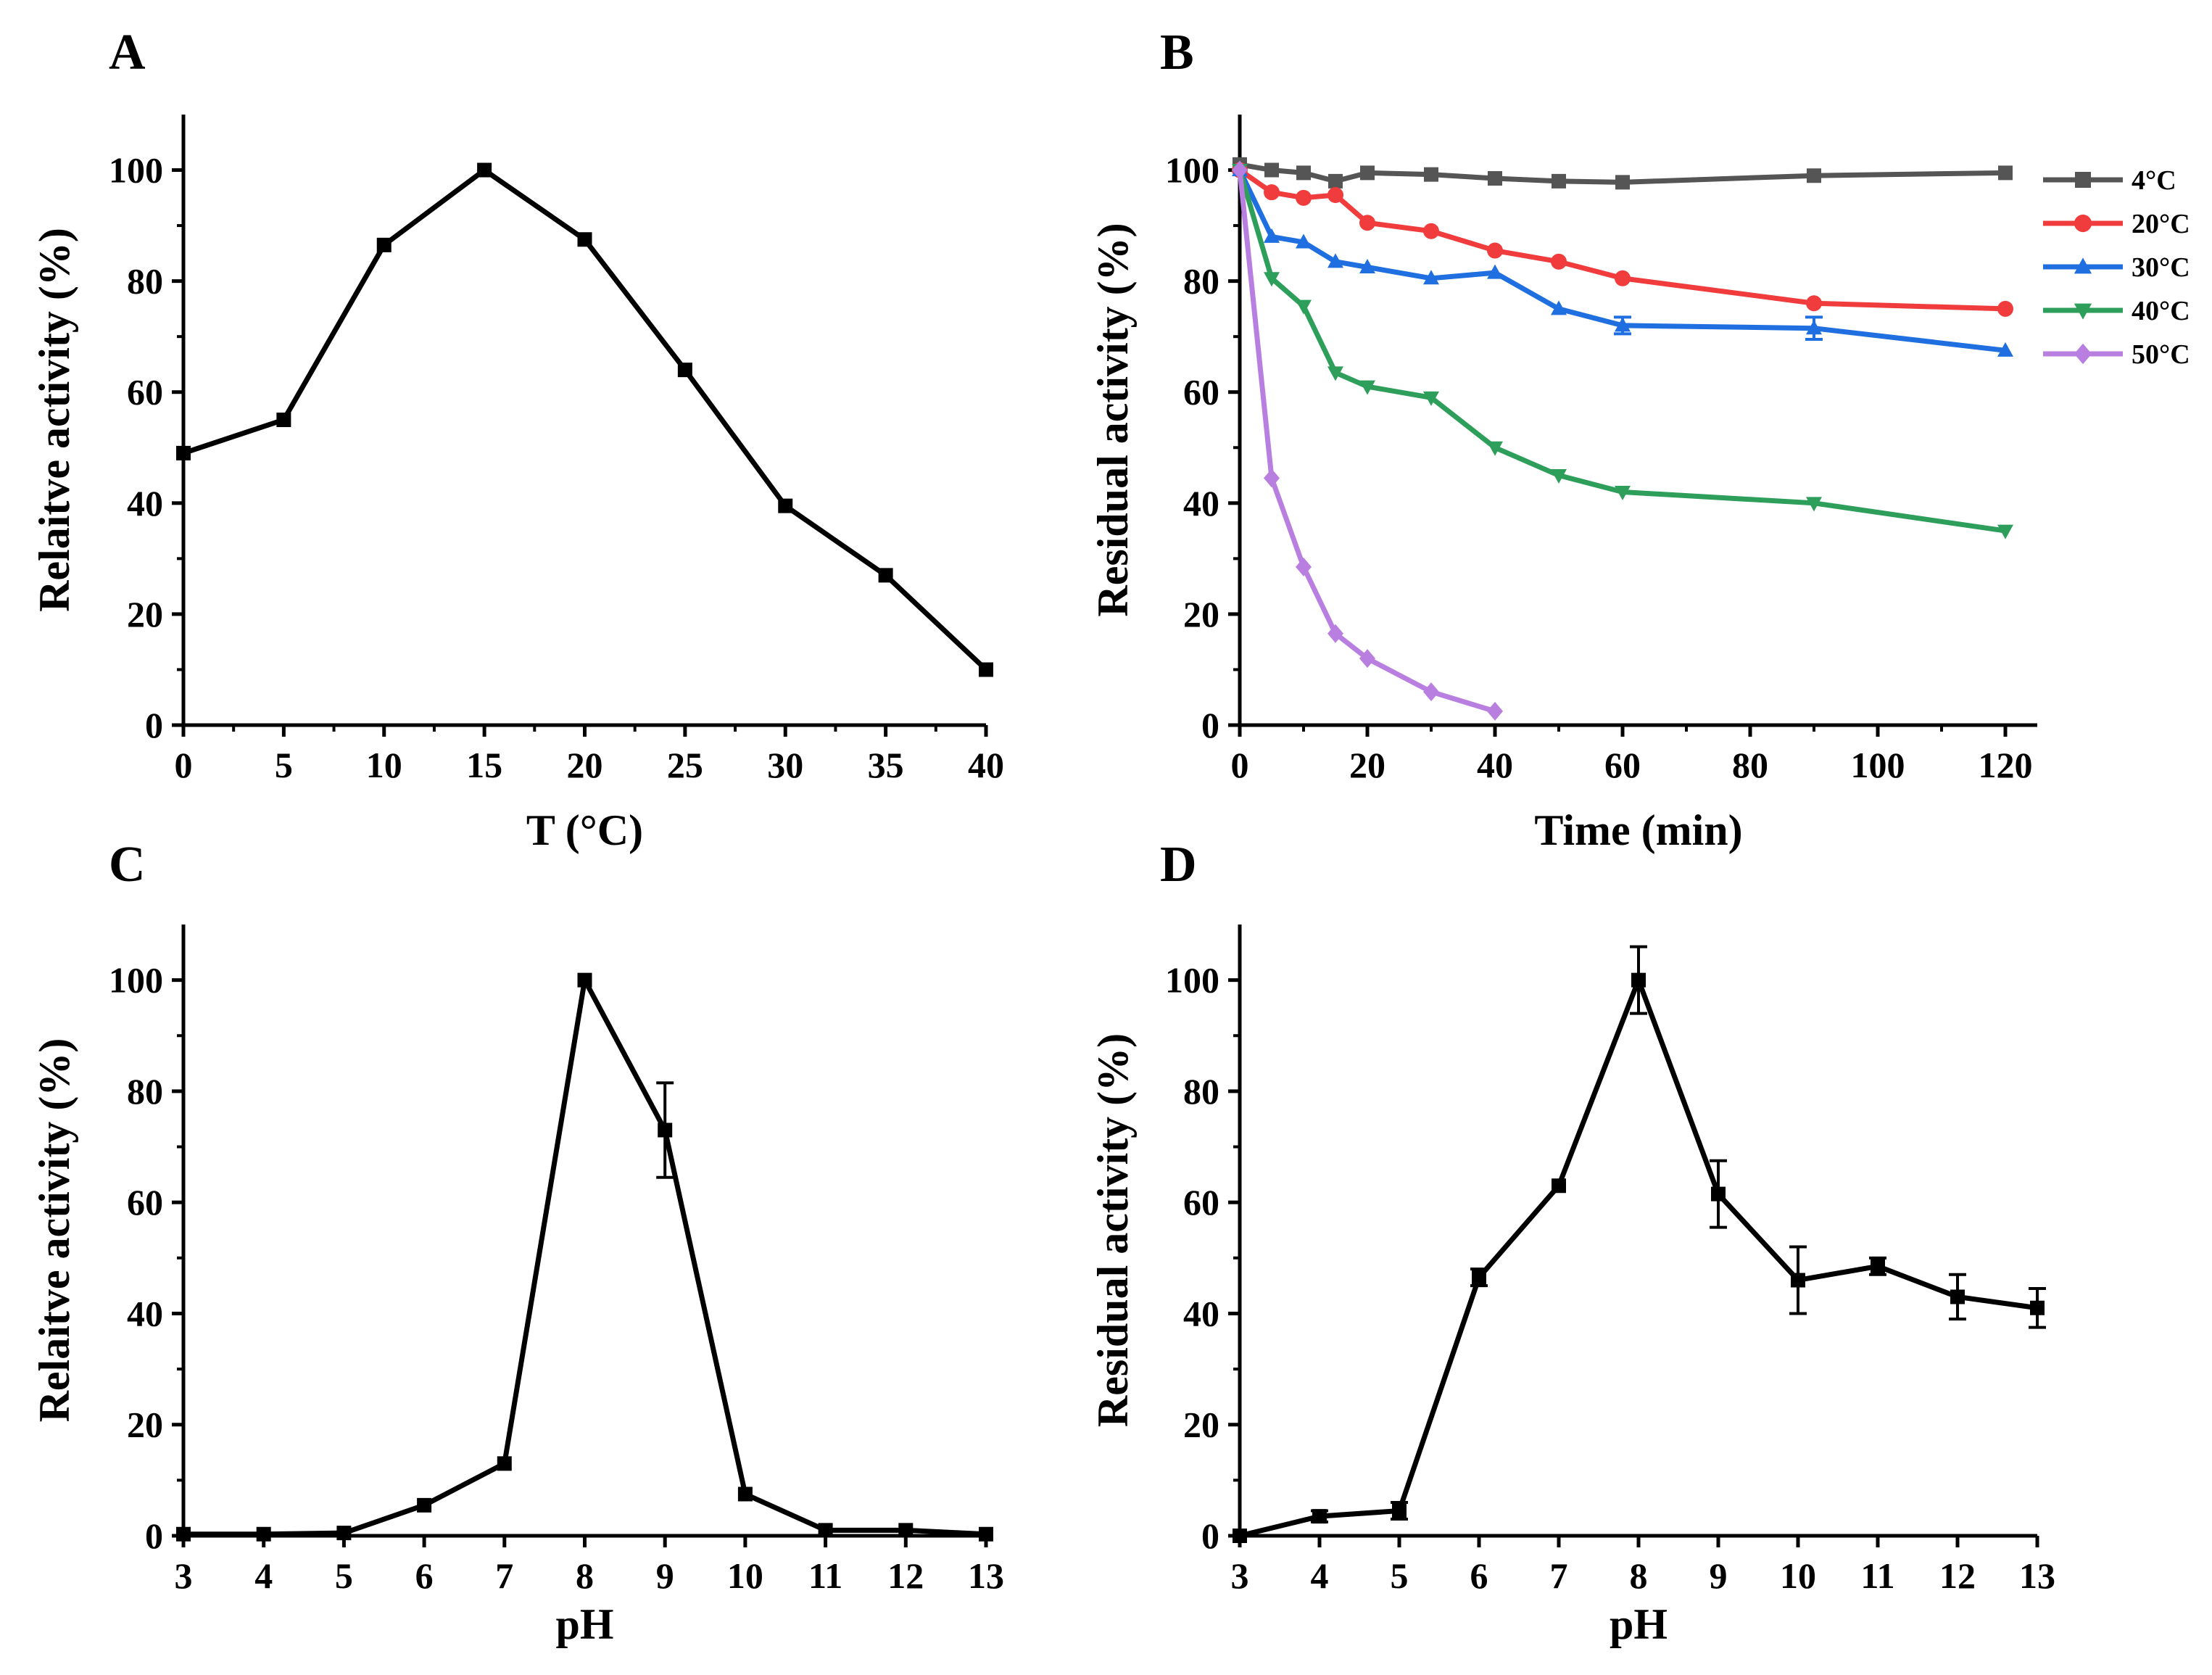  What do you see at coordinates (145, 392) in the screenshot?
I see `y-tick-label: 60` at bounding box center [145, 392].